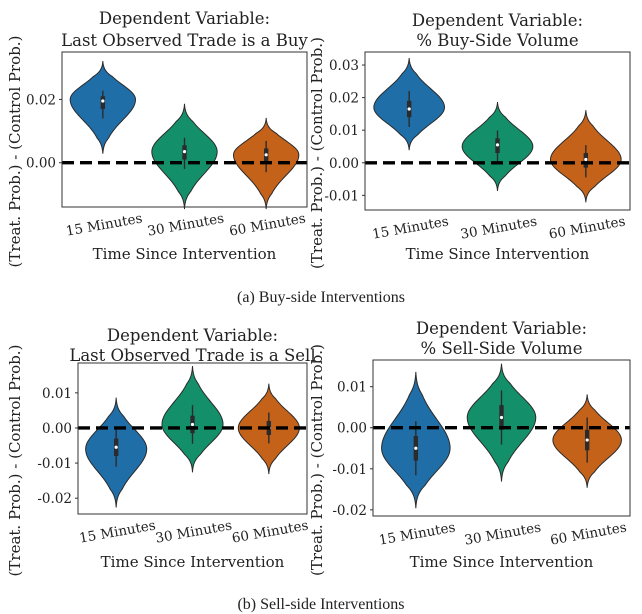 The height and width of the screenshot is (614, 642). I want to click on y-tick-label: 0.03, so click(344, 66).